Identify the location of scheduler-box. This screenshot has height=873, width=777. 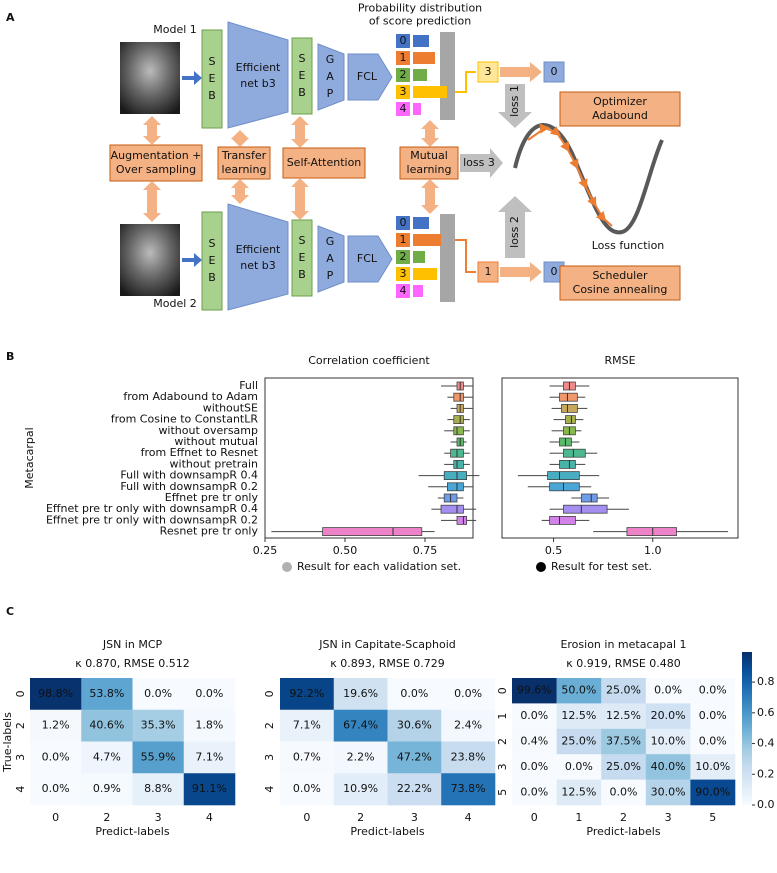
(620, 283).